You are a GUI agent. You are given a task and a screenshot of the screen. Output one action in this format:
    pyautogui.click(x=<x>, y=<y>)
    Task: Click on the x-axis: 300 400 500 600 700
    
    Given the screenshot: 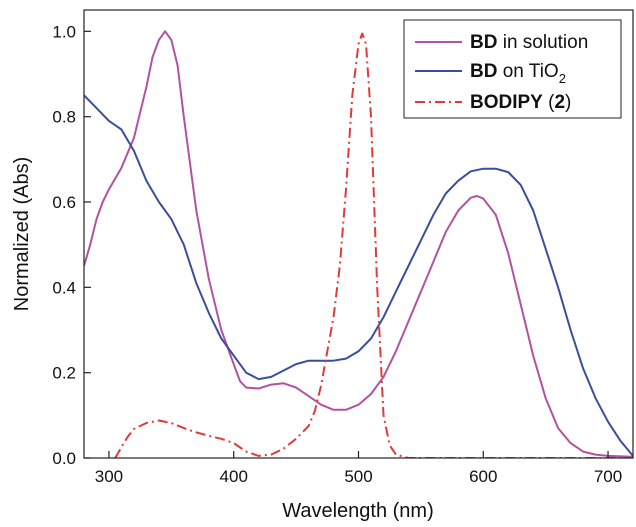 What is the action you would take?
    pyautogui.click(x=358, y=468)
    